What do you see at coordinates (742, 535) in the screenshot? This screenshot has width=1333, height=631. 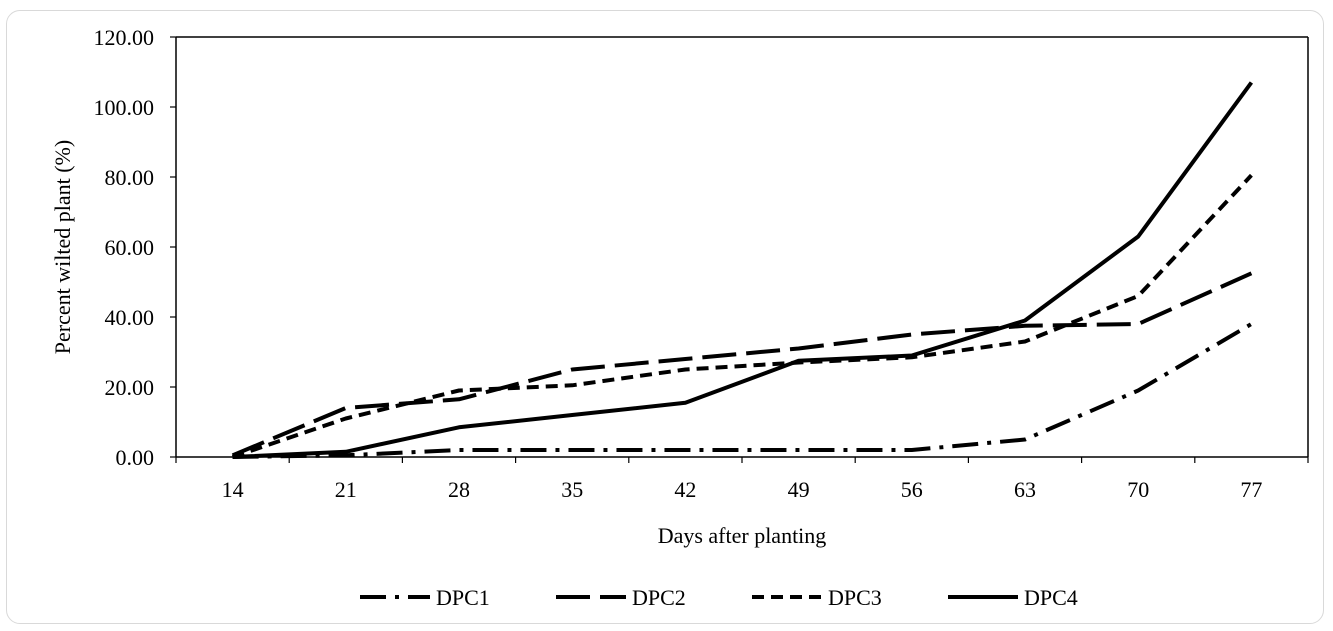 I see `x-axis-title: Days after planting` at bounding box center [742, 535].